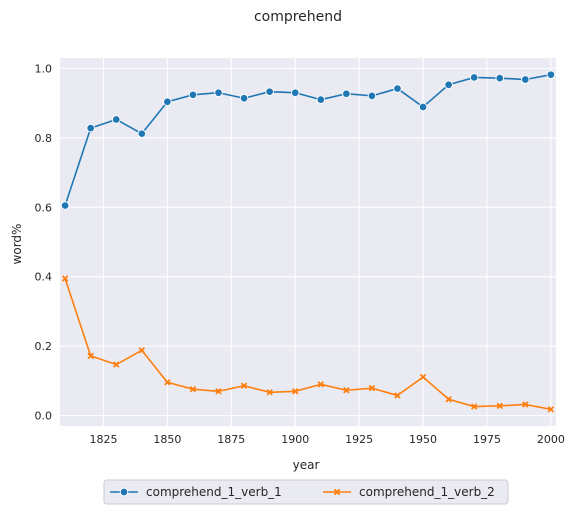 This screenshot has height=515, width=575. I want to click on legend-label: comprehend_1_verb_1, so click(214, 492).